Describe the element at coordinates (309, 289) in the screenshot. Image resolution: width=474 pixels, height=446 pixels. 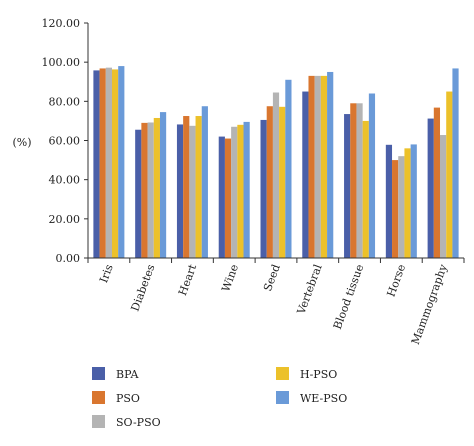
I see `x-tick-label: Vertebral` at that location.